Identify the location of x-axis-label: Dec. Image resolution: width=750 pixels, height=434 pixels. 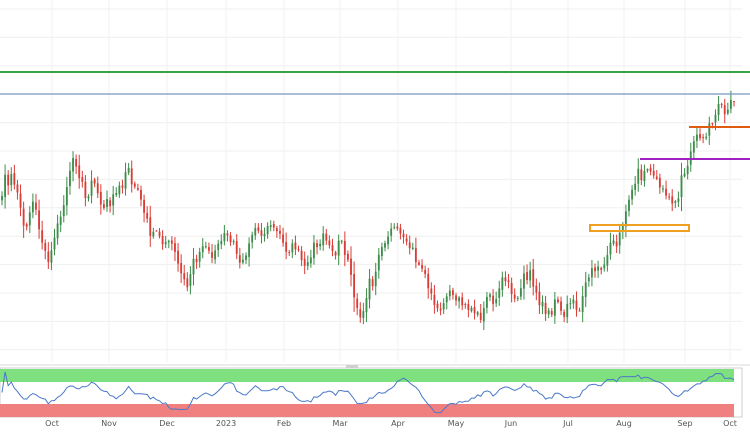
(166, 423).